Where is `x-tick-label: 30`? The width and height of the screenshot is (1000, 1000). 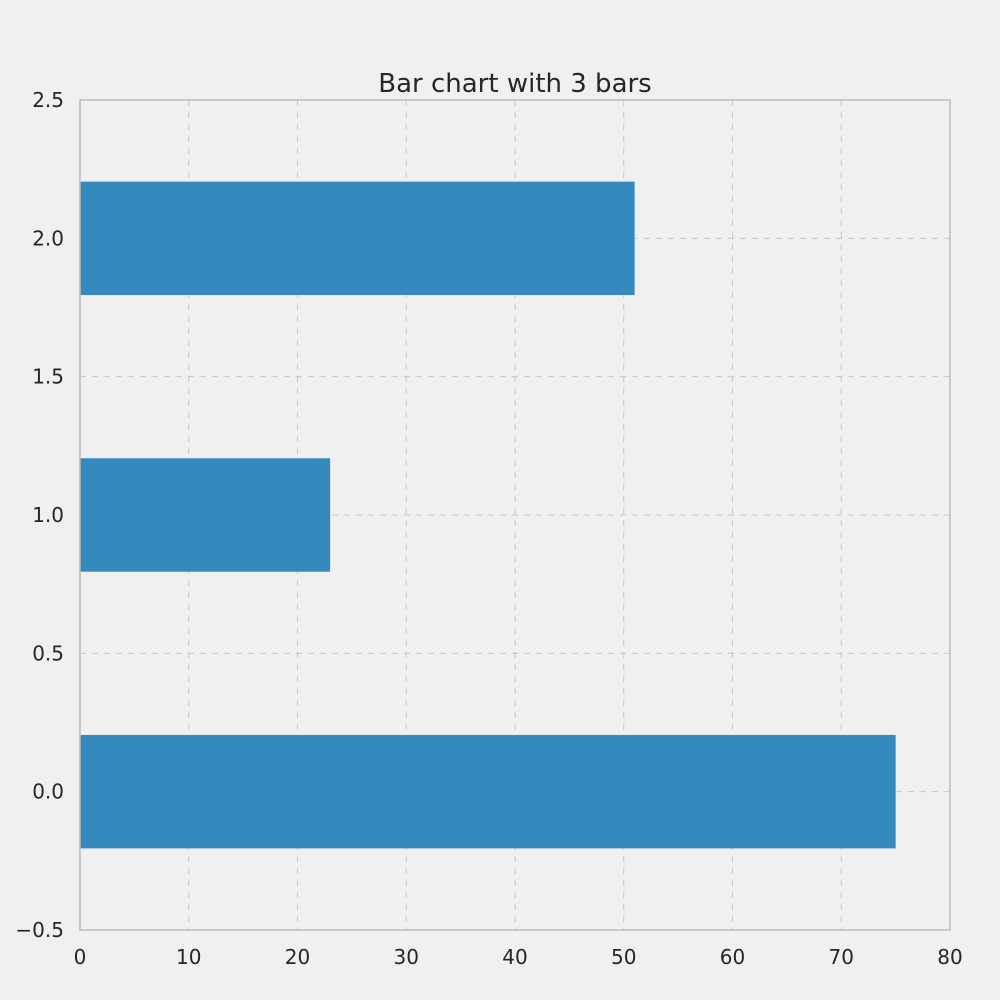 x-tick-label: 30 is located at coordinates (406, 957).